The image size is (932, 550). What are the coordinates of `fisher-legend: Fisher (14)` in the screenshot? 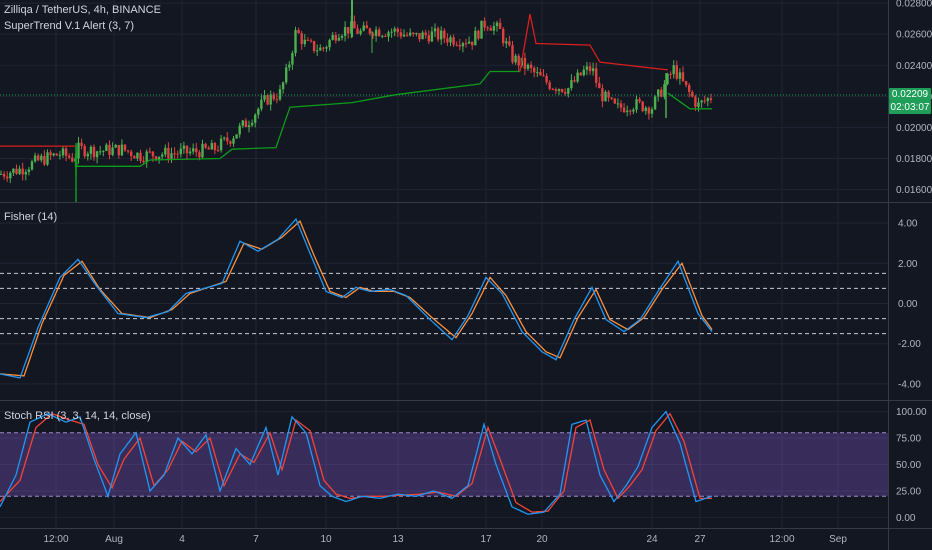 It's located at (31, 217).